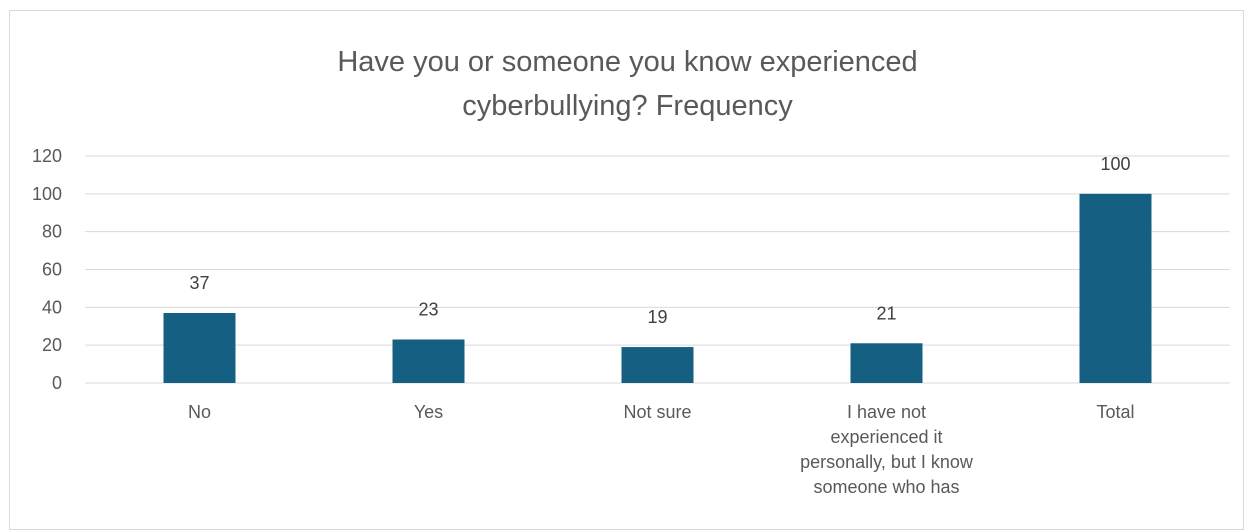 Image resolution: width=1255 pixels, height=530 pixels. I want to click on x-tick-label-line: someone who has, so click(886, 487).